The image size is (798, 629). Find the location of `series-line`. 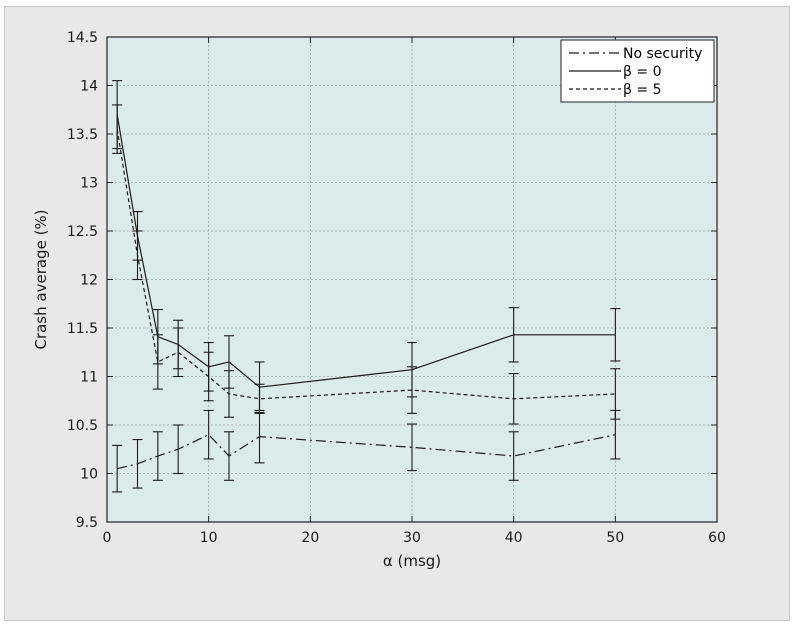

series-line is located at coordinates (366, 451).